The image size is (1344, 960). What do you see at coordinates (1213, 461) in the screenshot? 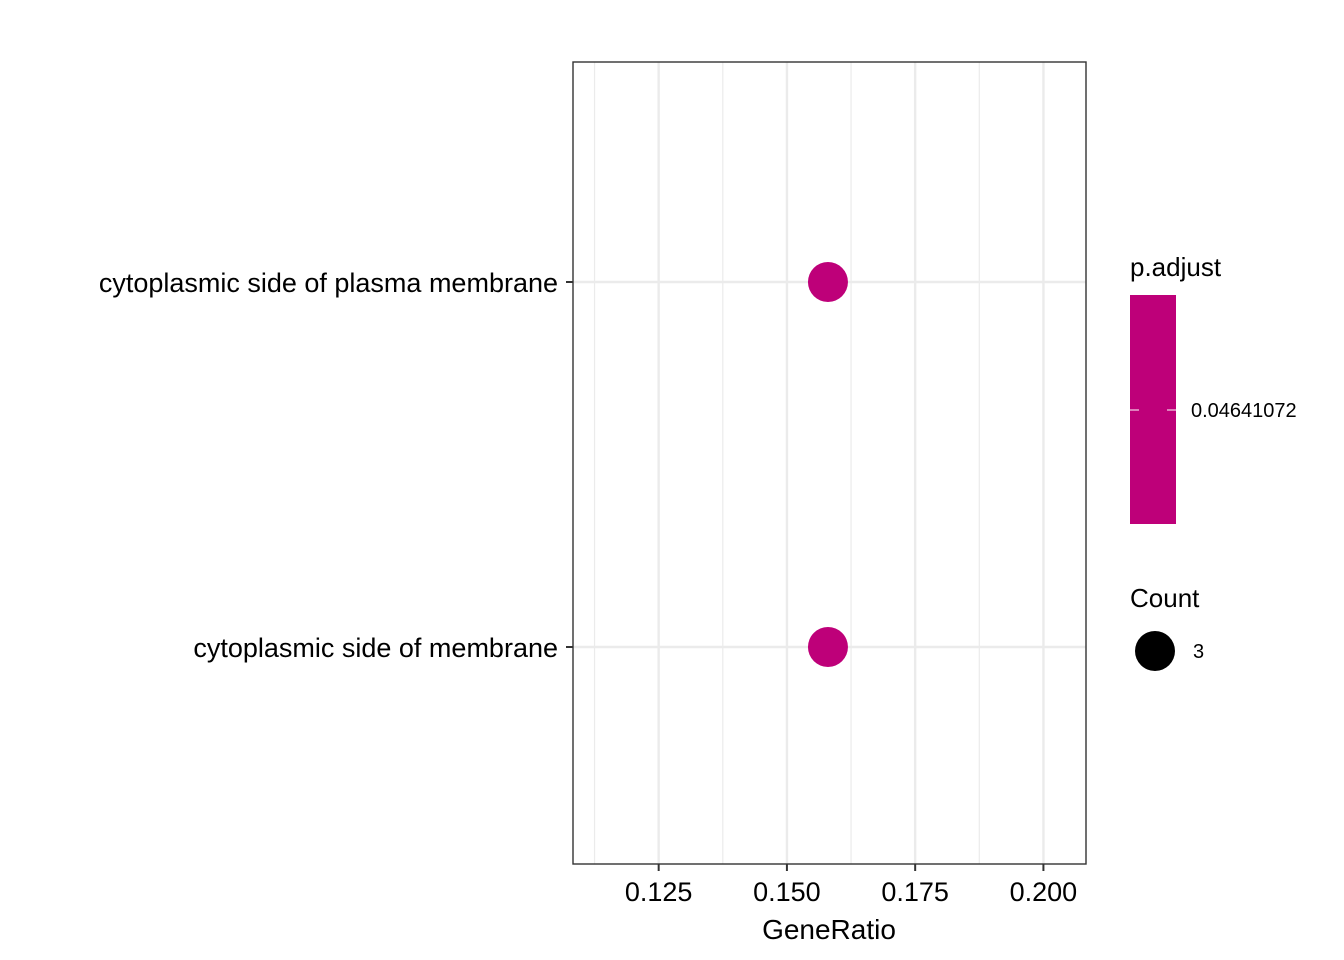
I see `legend: p.adjust 0.04641072 Count 3` at bounding box center [1213, 461].